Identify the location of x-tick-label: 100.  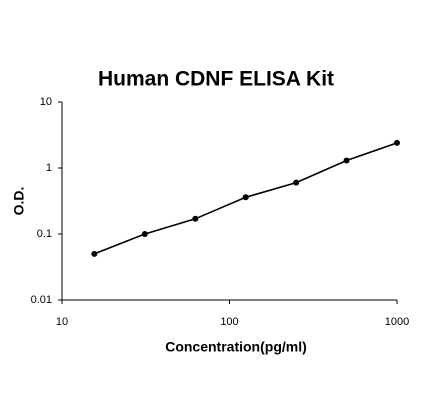
(229, 322).